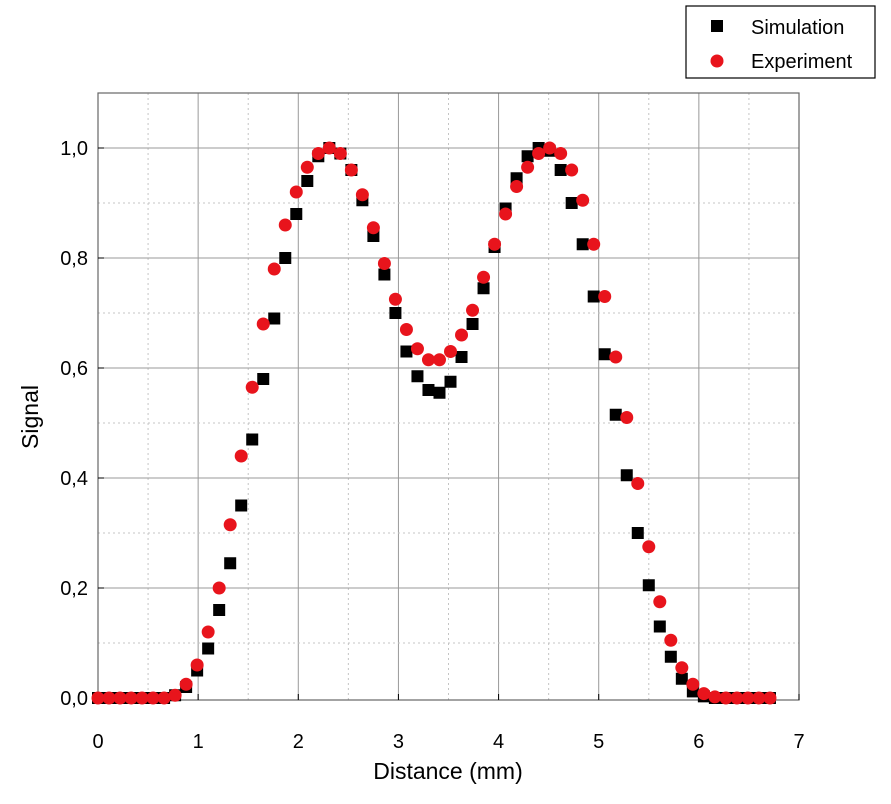 The width and height of the screenshot is (891, 804). What do you see at coordinates (498, 742) in the screenshot?
I see `x-tick-label: 4` at bounding box center [498, 742].